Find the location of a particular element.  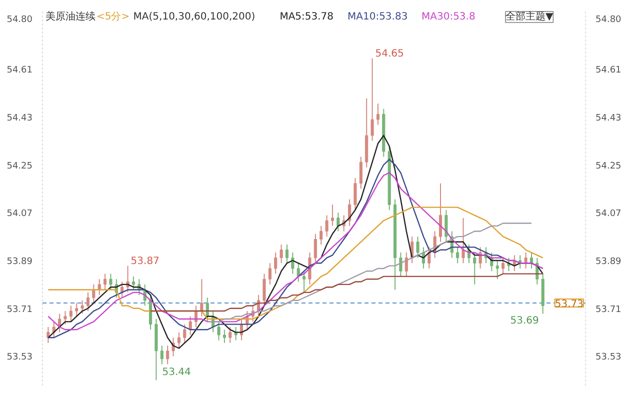

y2-tick-label: 53.71 is located at coordinates (609, 309).